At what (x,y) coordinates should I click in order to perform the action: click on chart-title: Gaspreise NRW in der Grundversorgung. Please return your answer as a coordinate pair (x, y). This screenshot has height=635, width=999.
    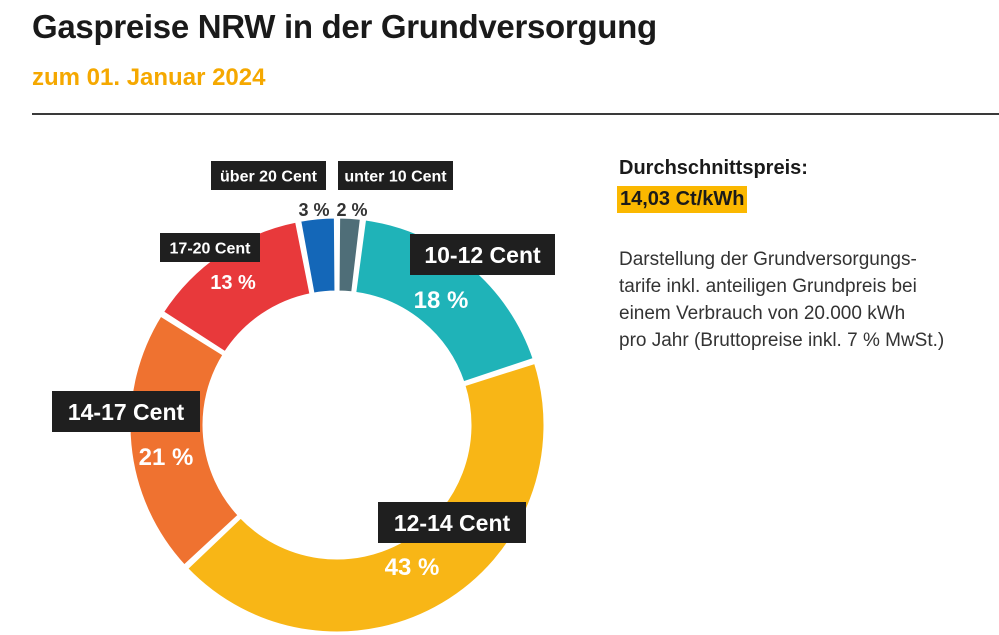
    Looking at the image, I should click on (344, 26).